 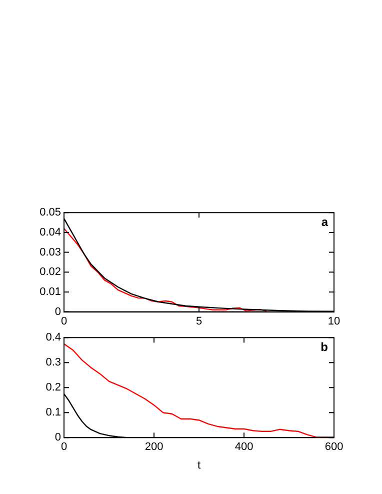 What do you see at coordinates (53, 362) in the screenshot?
I see `y-tick-label: 0.3` at bounding box center [53, 362].